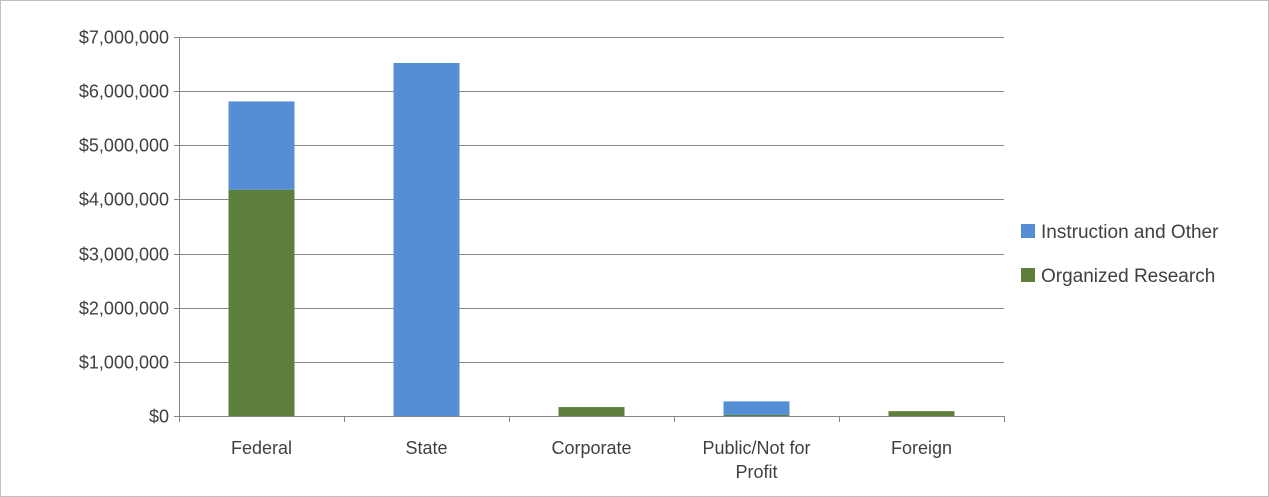  I want to click on x-tick-label: Foreign, so click(921, 448).